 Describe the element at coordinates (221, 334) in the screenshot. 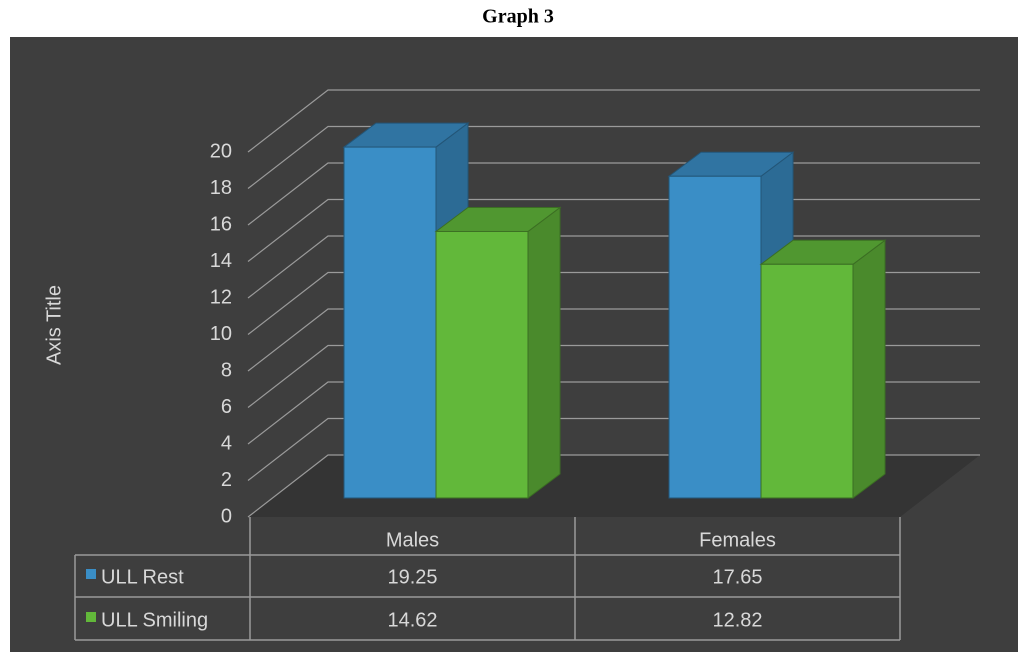

I see `y-tick-label: 10` at that location.